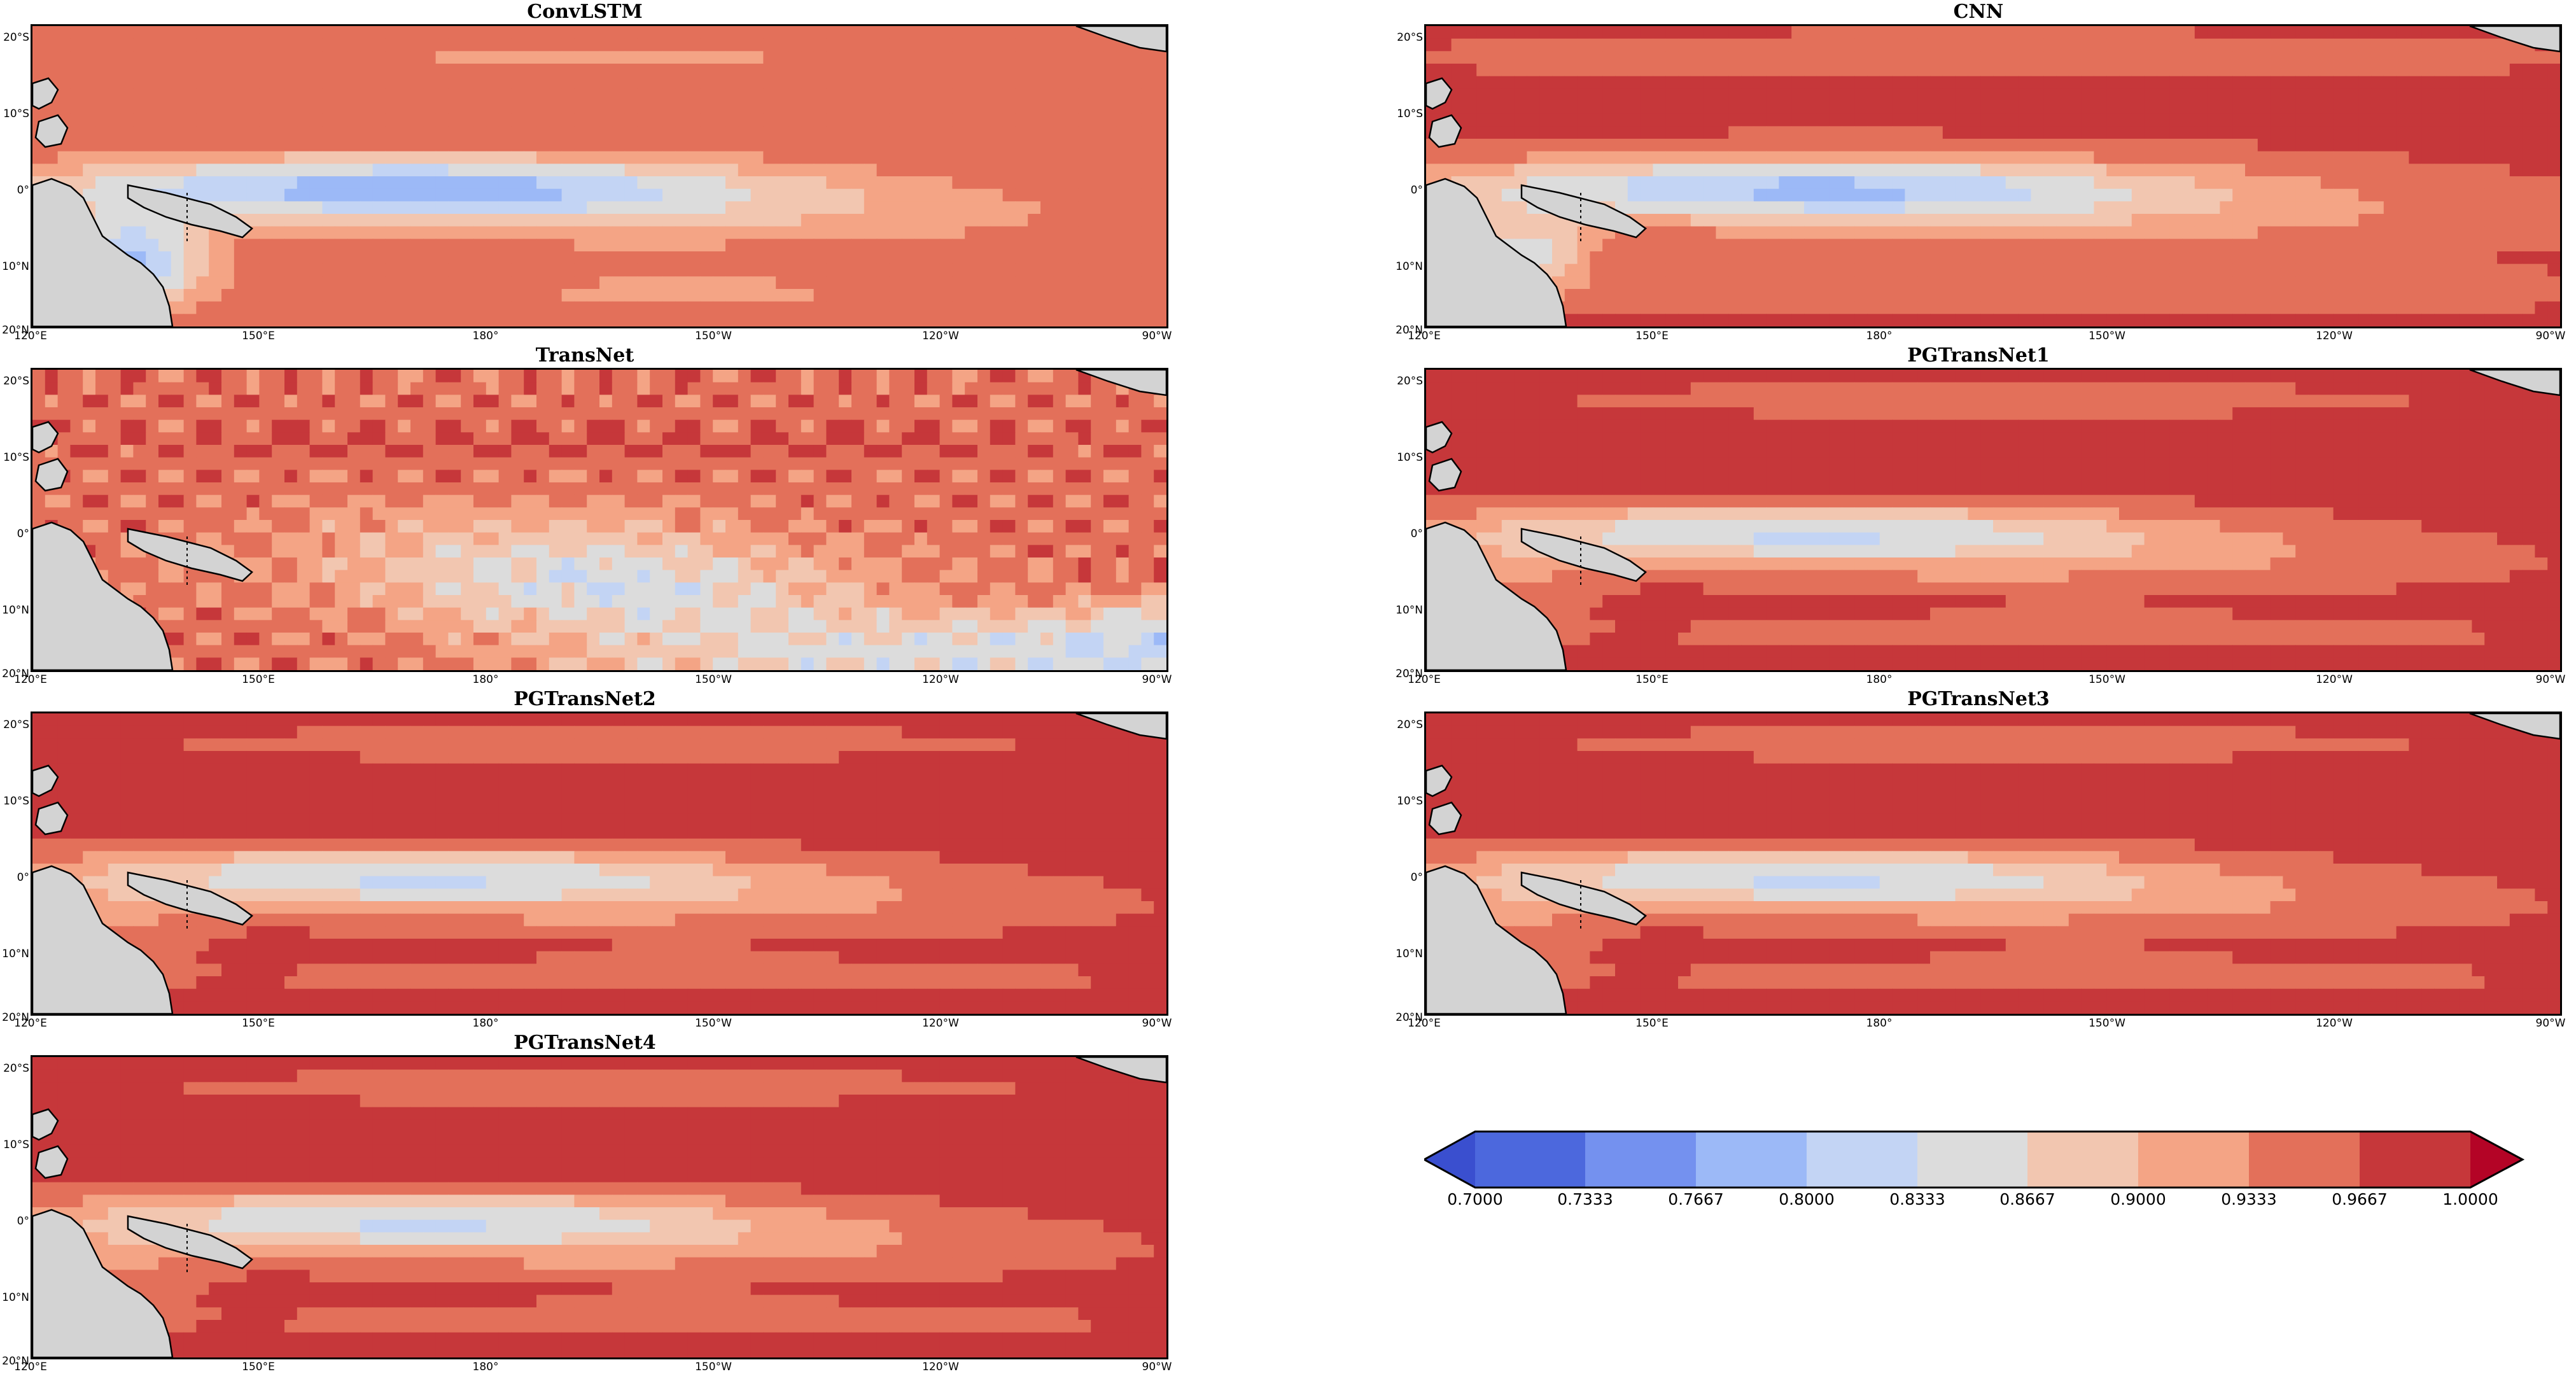 The height and width of the screenshot is (1395, 2576). Describe the element at coordinates (585, 1043) in the screenshot. I see `panel-title: PGTransNet4` at that location.